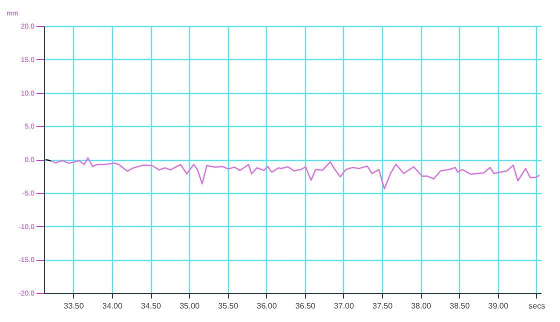 This screenshot has width=560, height=322. Describe the element at coordinates (267, 306) in the screenshot. I see `x-tick-label: 36.00` at that location.